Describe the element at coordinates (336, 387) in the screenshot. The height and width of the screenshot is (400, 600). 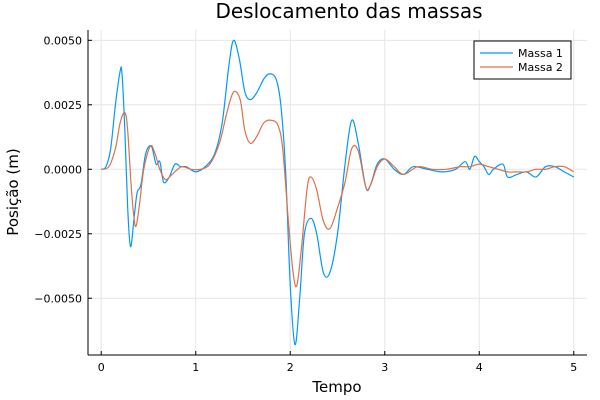
I see `x-axis-label: Tempo` at that location.